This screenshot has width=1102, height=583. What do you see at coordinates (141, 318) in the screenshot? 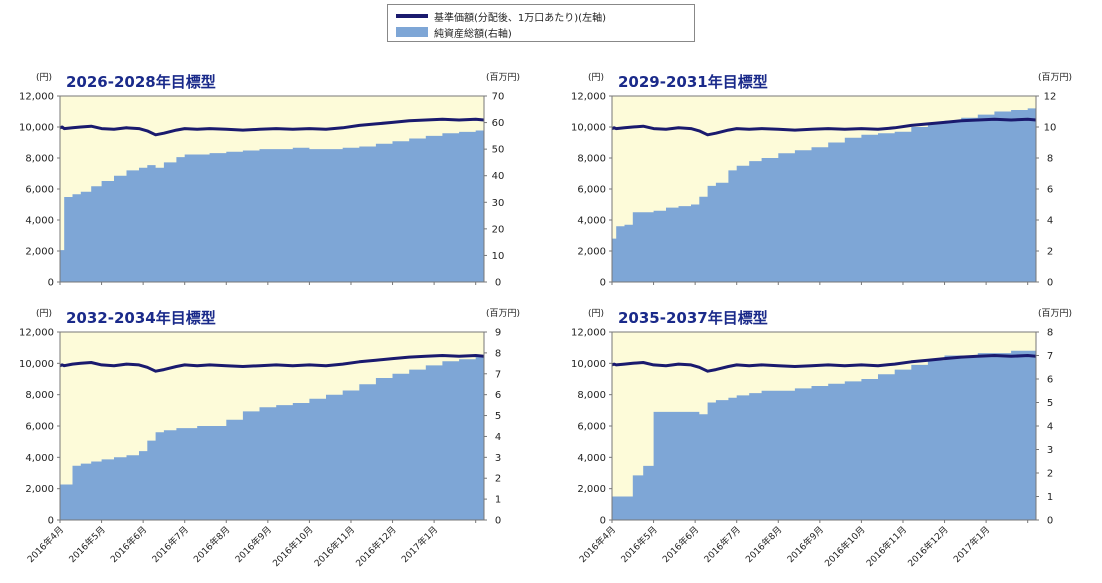
I see `chart-title: 2032-2034年目標型` at bounding box center [141, 318].